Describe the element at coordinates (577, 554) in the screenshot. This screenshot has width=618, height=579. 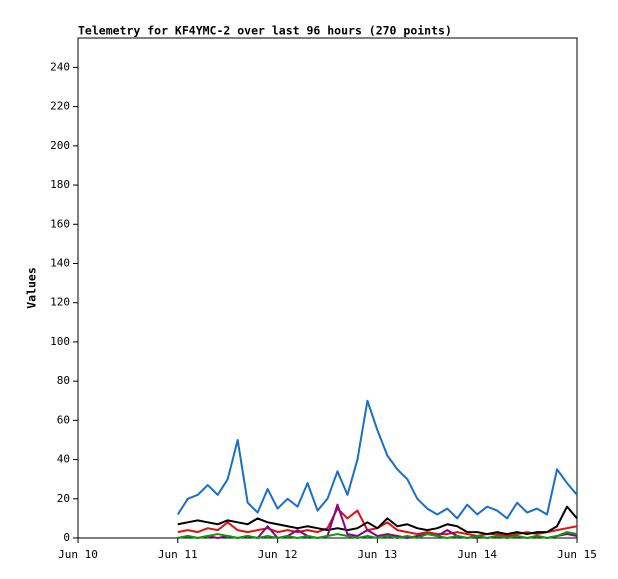
I see `x-tick-label: Jun 15` at that location.